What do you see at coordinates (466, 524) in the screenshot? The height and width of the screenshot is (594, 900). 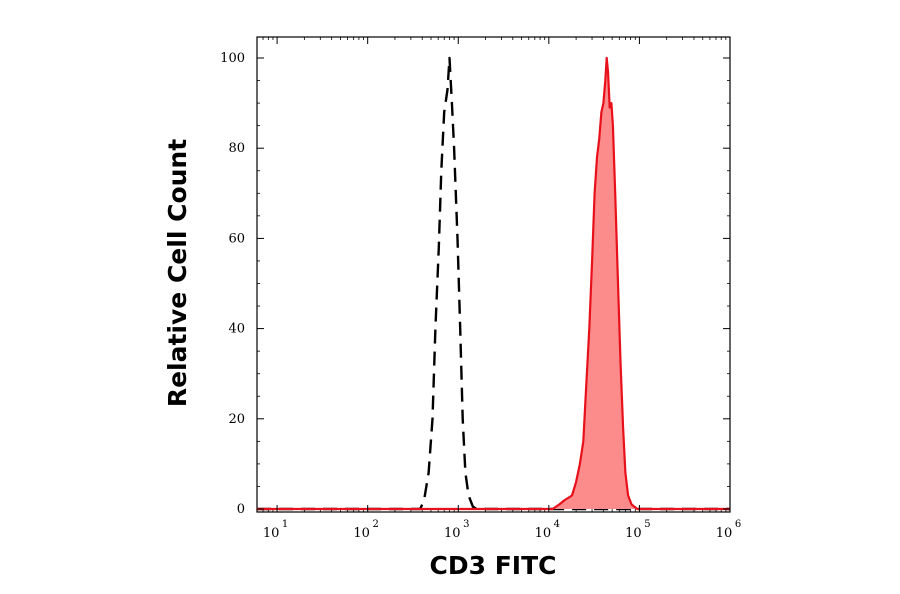 I see `x-tick-exponent-2: 3` at bounding box center [466, 524].